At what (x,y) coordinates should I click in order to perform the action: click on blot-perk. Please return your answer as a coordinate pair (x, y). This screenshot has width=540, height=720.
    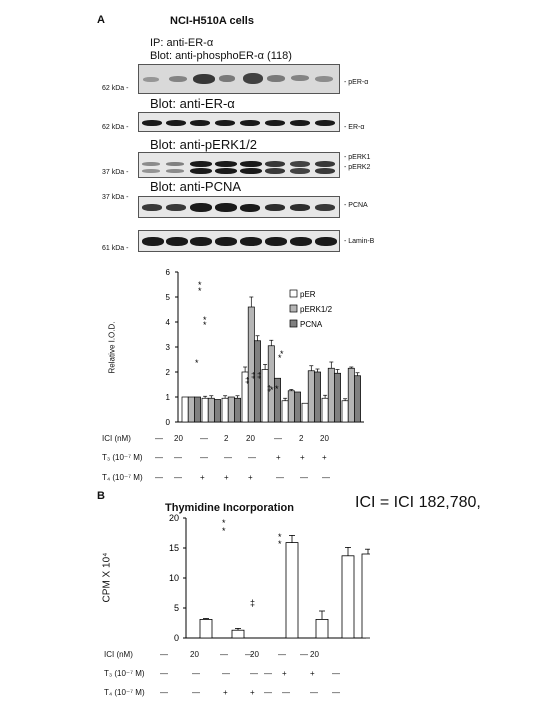
    Looking at the image, I should click on (239, 165).